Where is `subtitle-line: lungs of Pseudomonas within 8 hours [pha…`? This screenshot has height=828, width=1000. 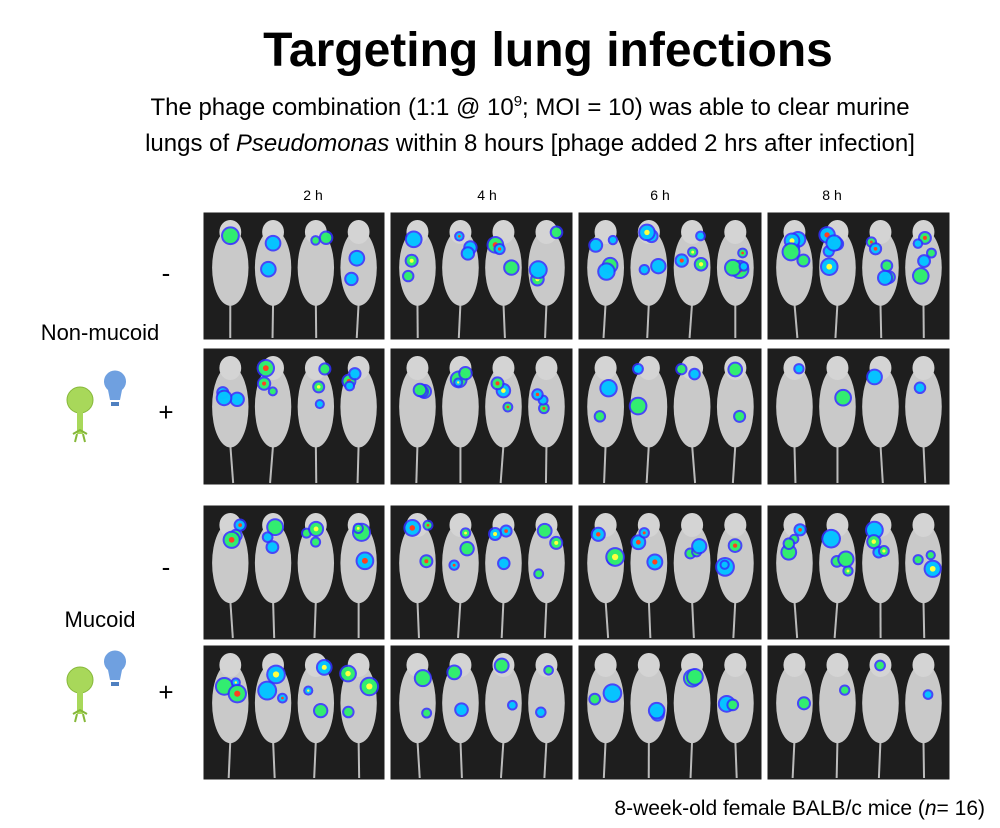
subtitle-line: lungs of Pseudomonas within 8 hours [pha… is located at coordinates (530, 143).